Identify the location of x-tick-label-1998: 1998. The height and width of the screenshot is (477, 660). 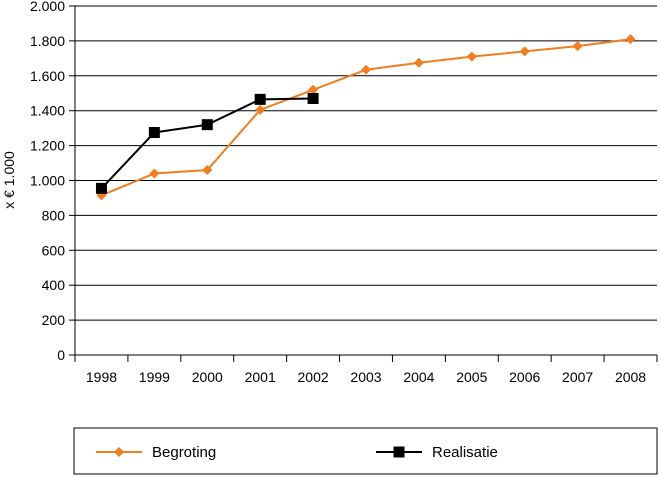
(101, 377).